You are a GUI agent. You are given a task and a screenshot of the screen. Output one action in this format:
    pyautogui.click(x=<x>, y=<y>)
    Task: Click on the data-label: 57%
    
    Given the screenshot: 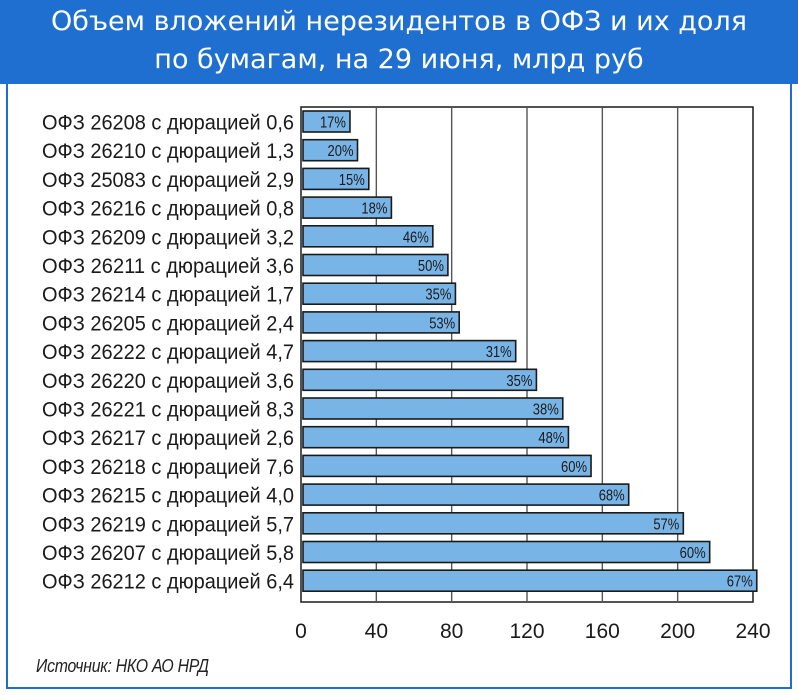 What is the action you would take?
    pyautogui.click(x=666, y=524)
    